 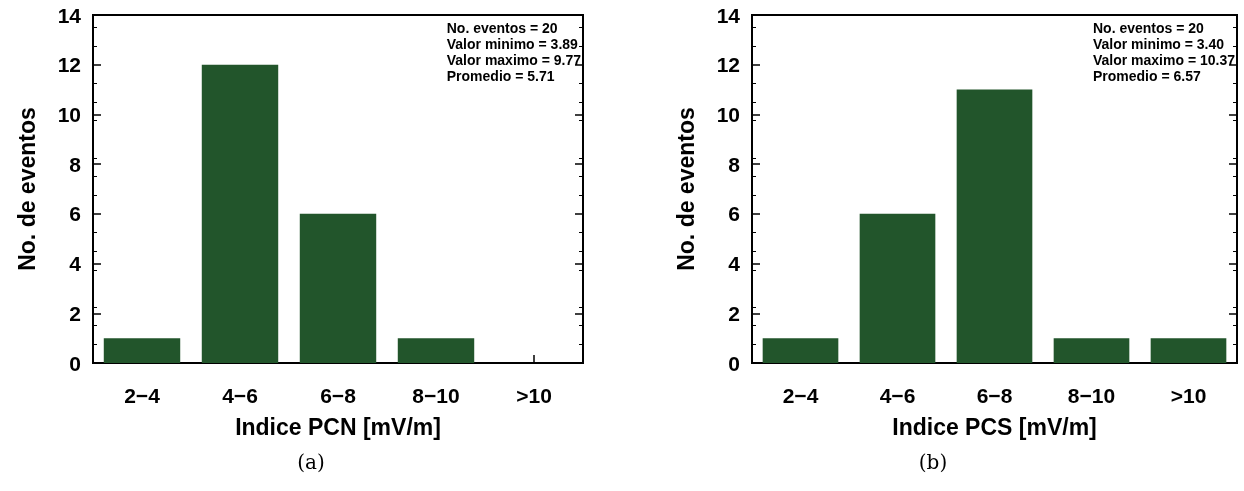 What do you see at coordinates (1158, 44) in the screenshot?
I see `annotation: Valor minimo = 3.40` at bounding box center [1158, 44].